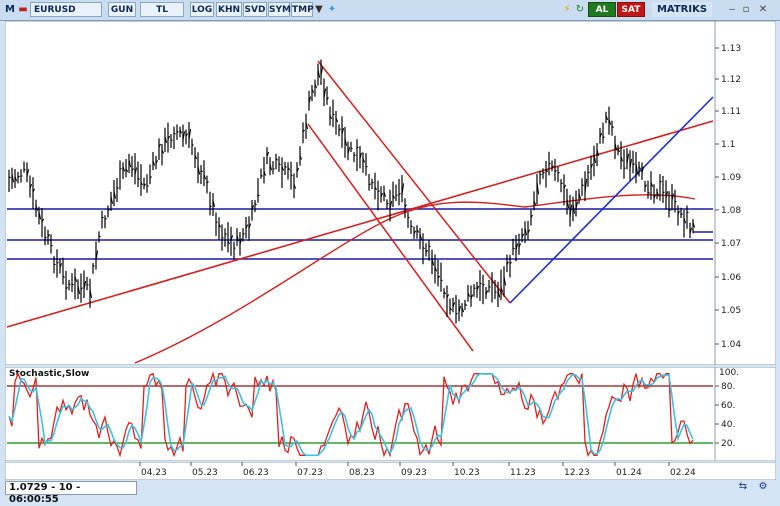  Describe the element at coordinates (746, 9) in the screenshot. I see `restore-icon: ▫` at that location.